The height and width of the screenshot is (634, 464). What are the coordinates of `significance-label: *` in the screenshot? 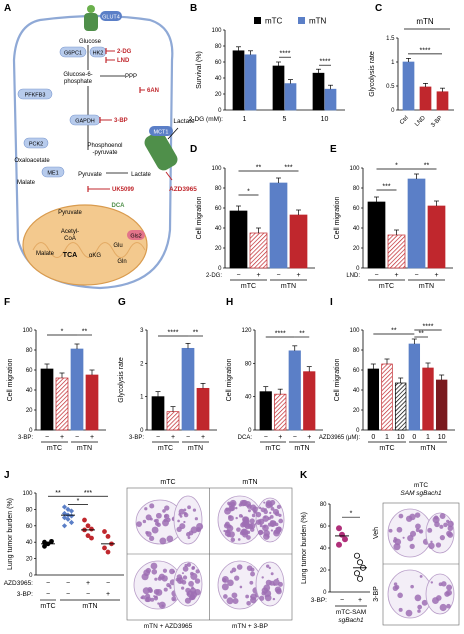 It's located at (78, 501).